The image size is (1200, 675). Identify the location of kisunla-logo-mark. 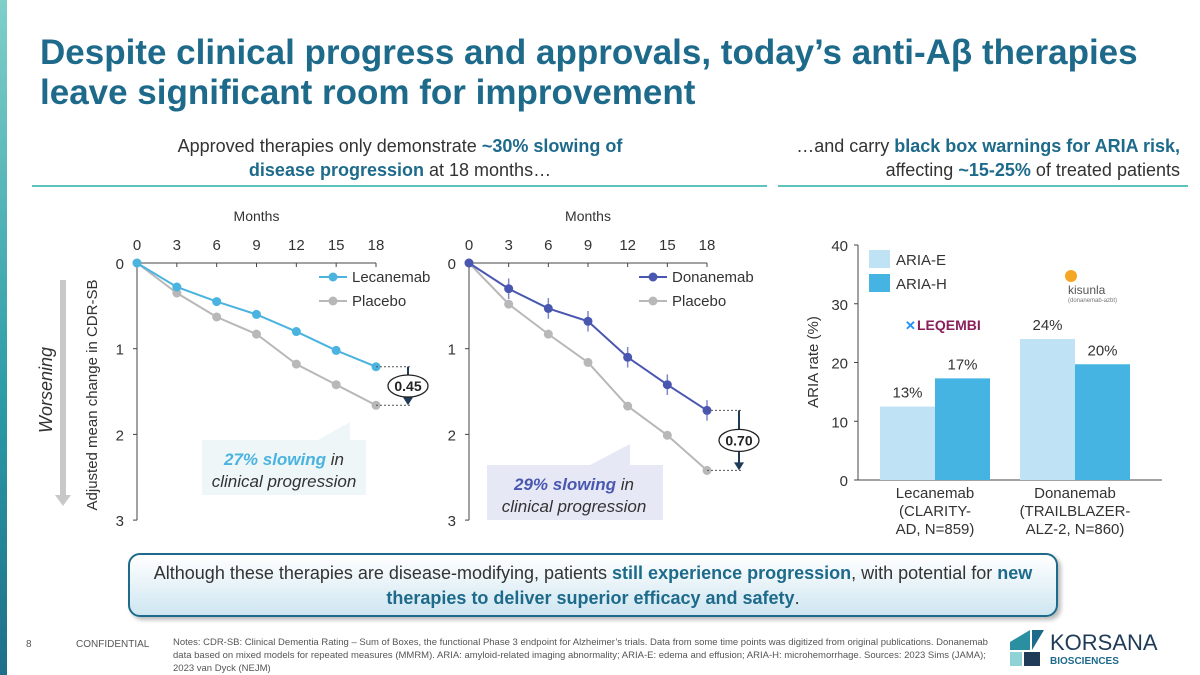
(1071, 276).